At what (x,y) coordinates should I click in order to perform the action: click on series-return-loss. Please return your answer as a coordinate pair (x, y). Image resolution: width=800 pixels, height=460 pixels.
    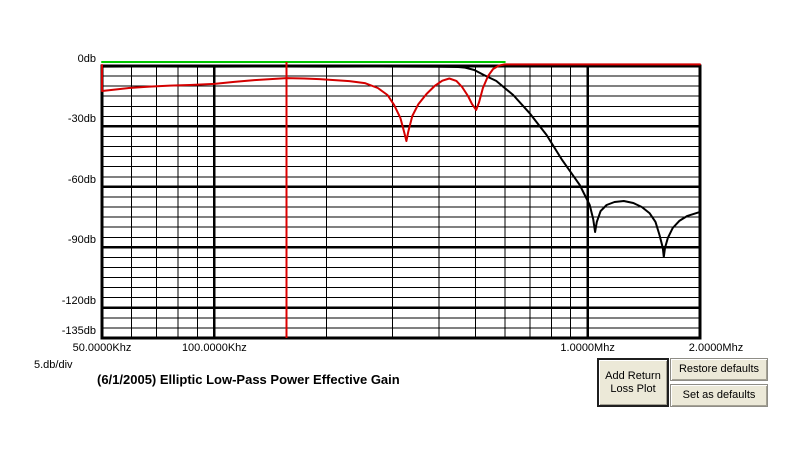
    Looking at the image, I should click on (401, 102).